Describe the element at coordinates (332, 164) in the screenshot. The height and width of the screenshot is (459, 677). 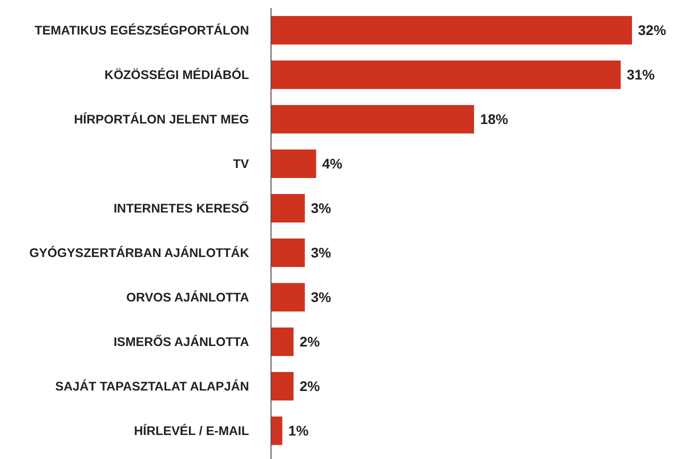
I see `data-label: 4%` at that location.